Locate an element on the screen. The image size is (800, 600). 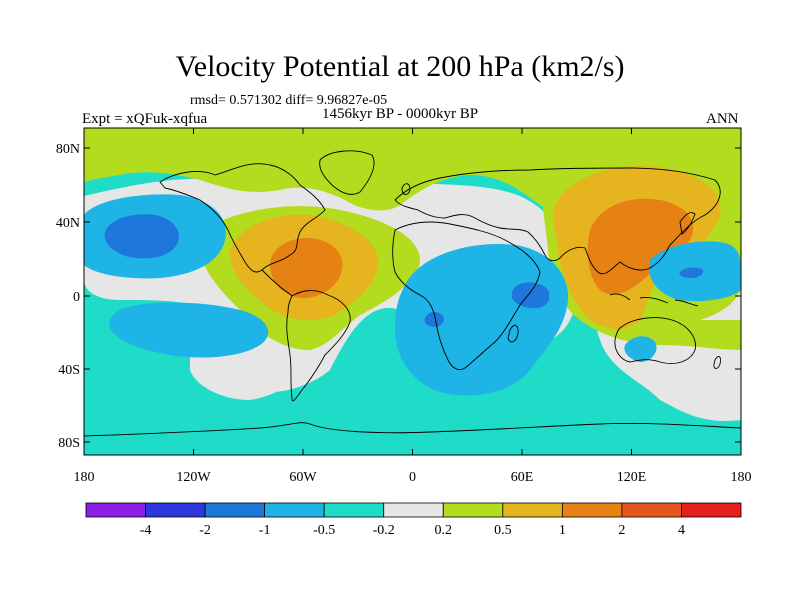
coast-madagascar is located at coordinates (513, 333).